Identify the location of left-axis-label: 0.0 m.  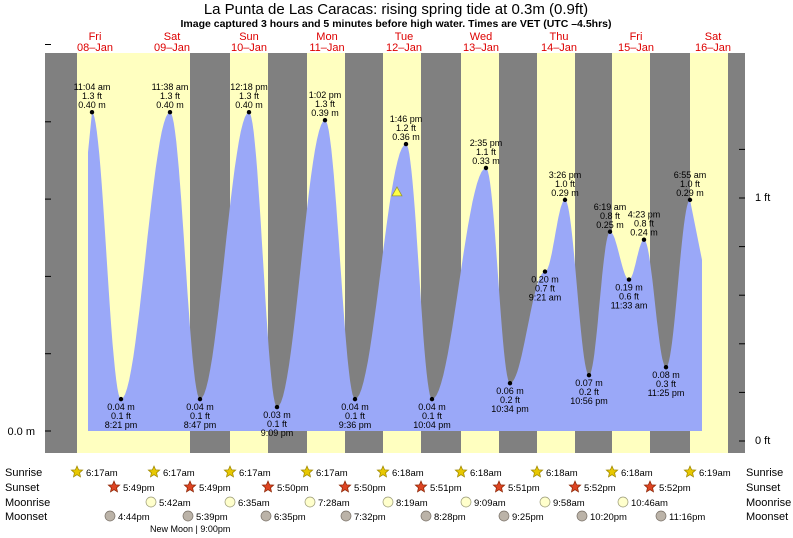
(21, 432).